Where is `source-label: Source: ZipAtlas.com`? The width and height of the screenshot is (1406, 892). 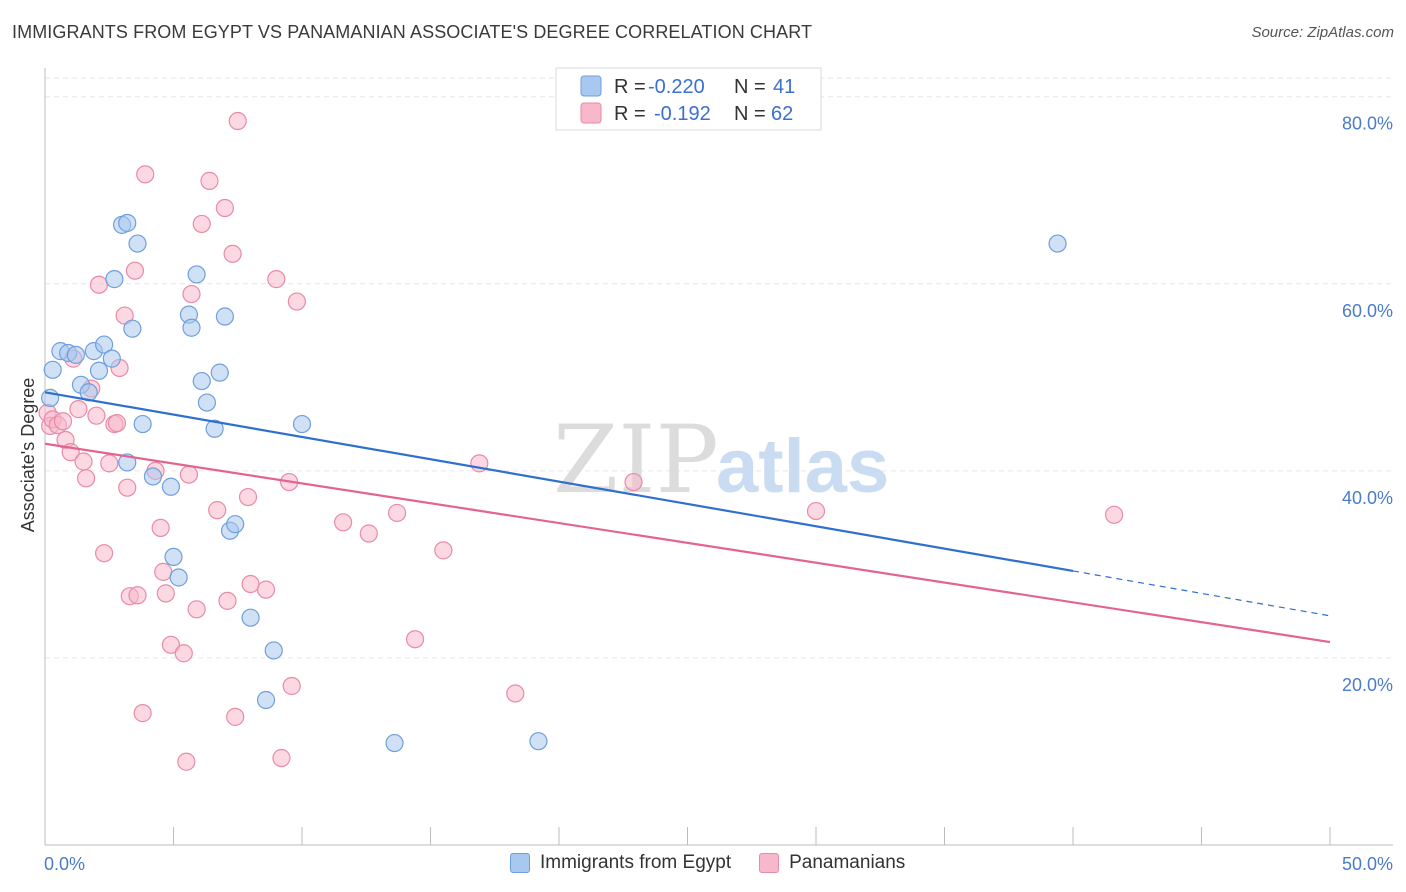
source-label: Source: ZipAtlas.com is located at coordinates (1322, 32).